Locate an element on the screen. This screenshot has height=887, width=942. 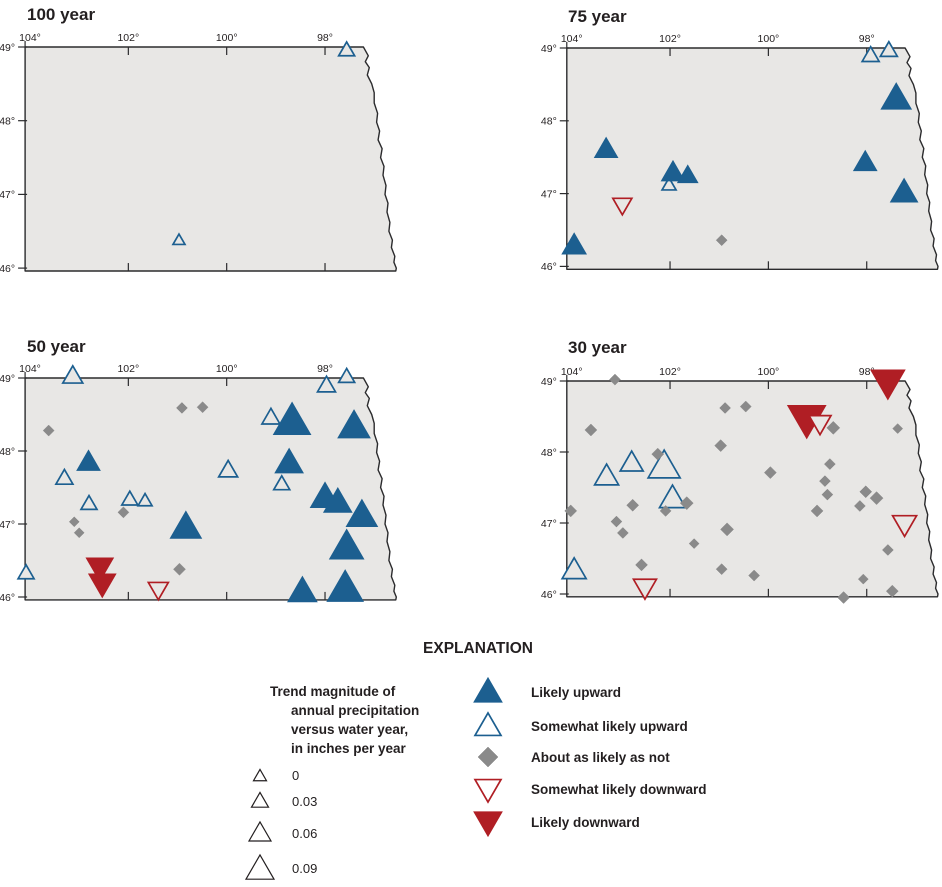
category-label-somewhat-likely-downward: Somewhat likely downward is located at coordinates (619, 789).